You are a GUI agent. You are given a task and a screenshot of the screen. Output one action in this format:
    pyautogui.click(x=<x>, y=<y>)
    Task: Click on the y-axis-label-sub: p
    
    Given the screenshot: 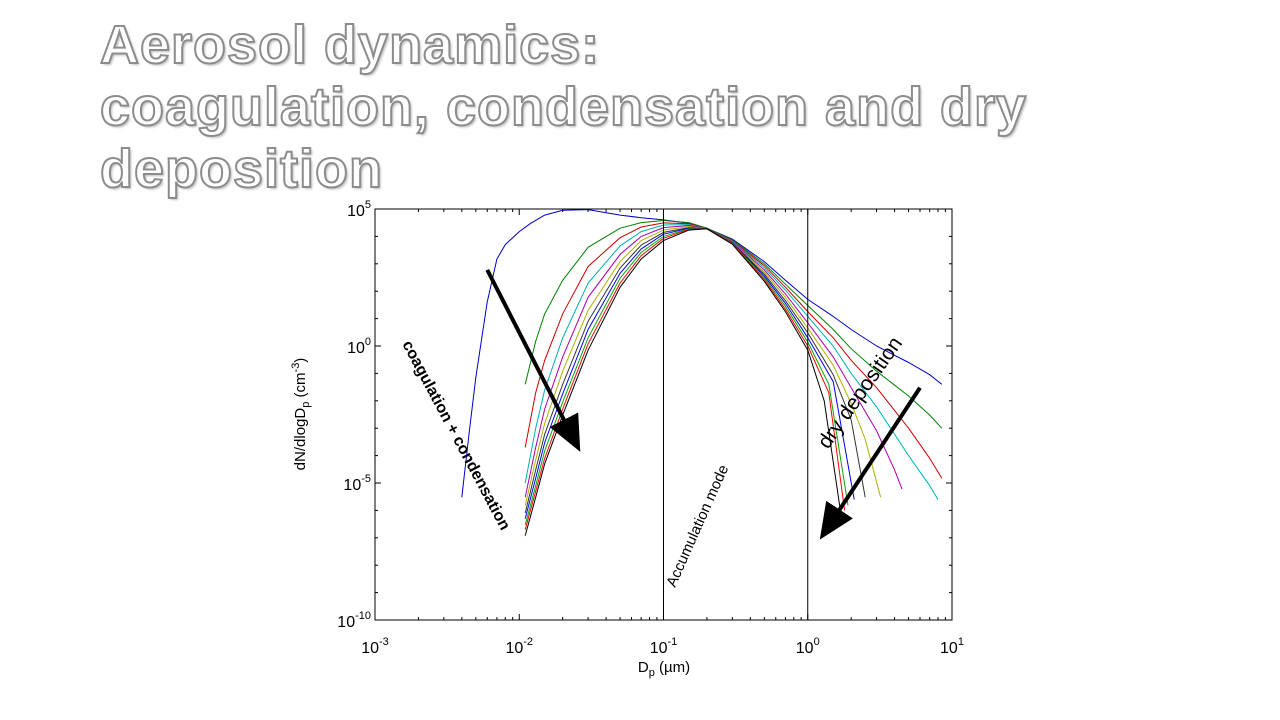 What is the action you would take?
    pyautogui.click(x=306, y=405)
    